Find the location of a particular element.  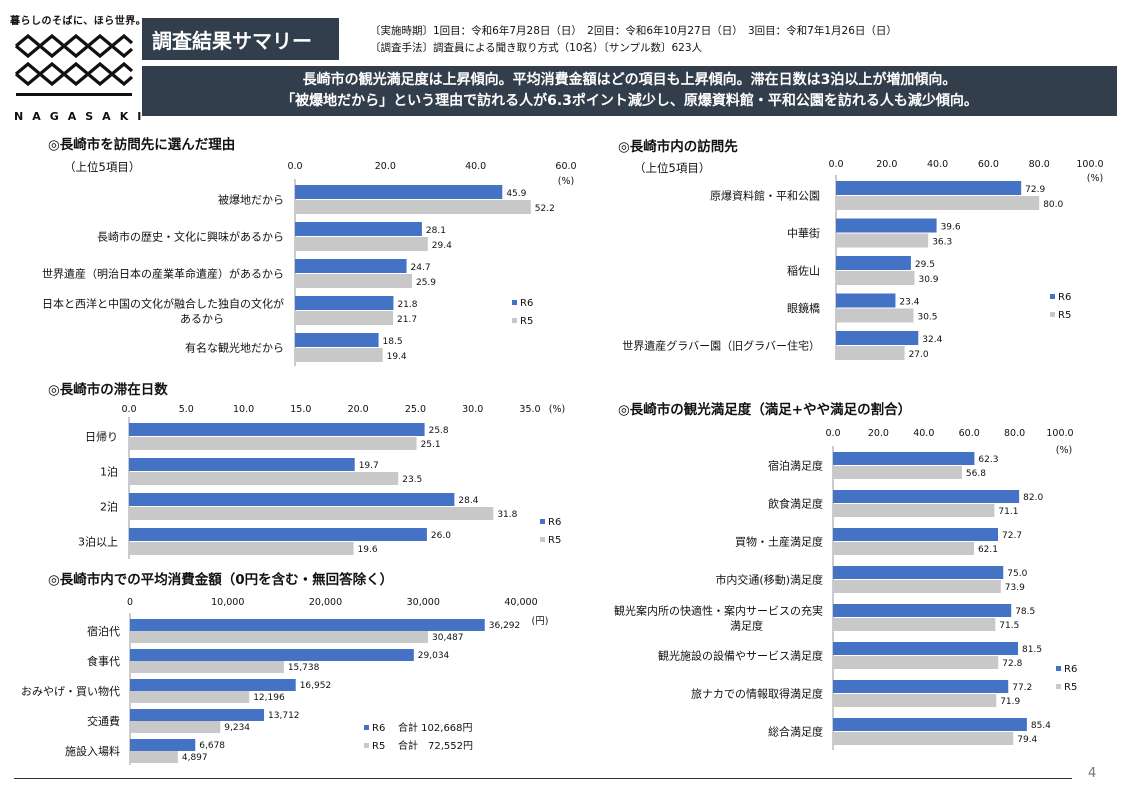

category-label: 被爆地だから is located at coordinates (251, 200).